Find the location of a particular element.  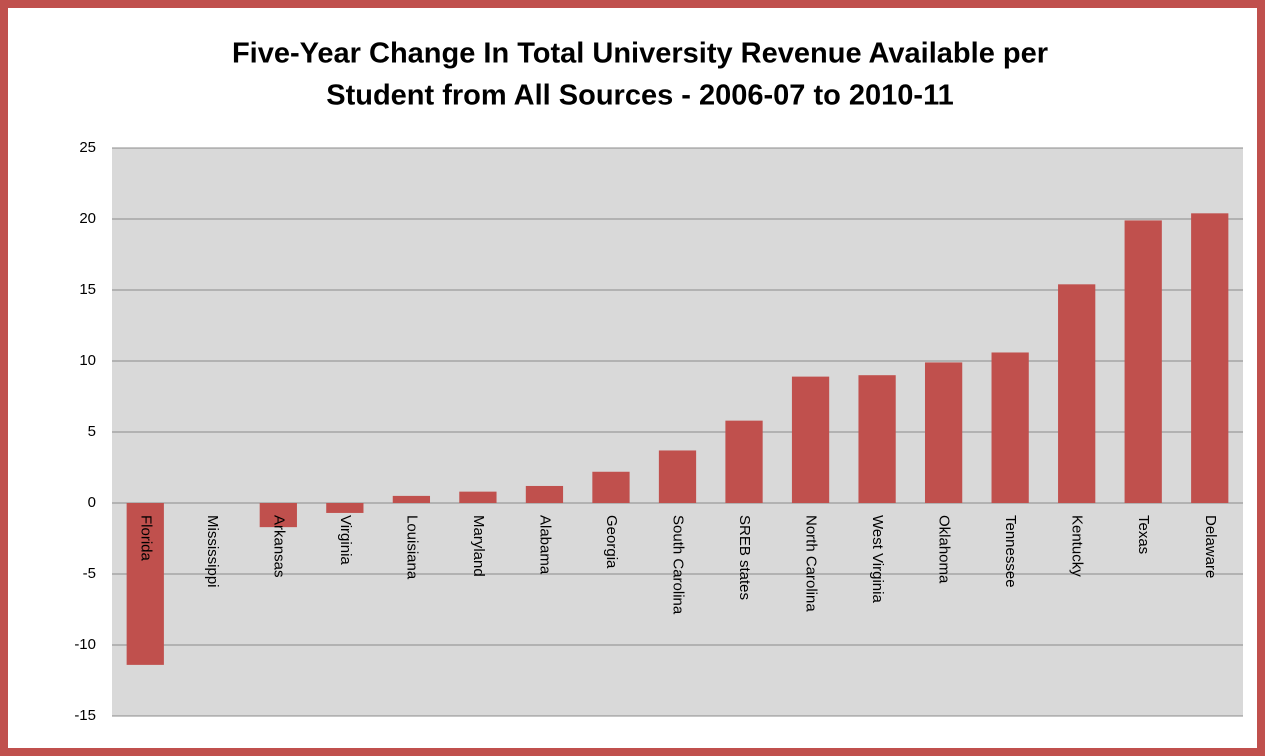

x-tick-label: Georgia is located at coordinates (611, 542).